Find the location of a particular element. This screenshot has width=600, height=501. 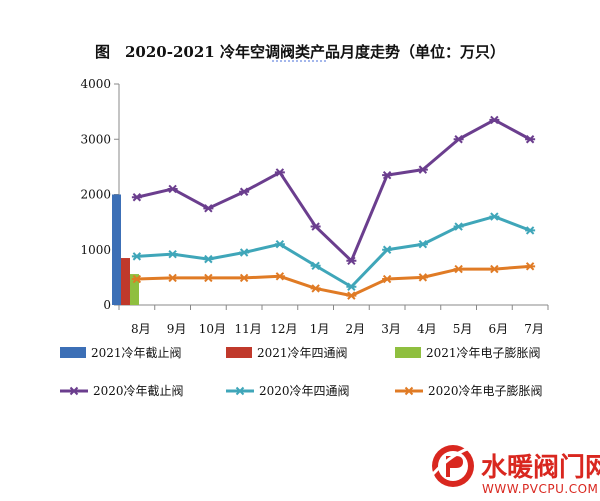

x-tick-label: 6月 is located at coordinates (499, 329).